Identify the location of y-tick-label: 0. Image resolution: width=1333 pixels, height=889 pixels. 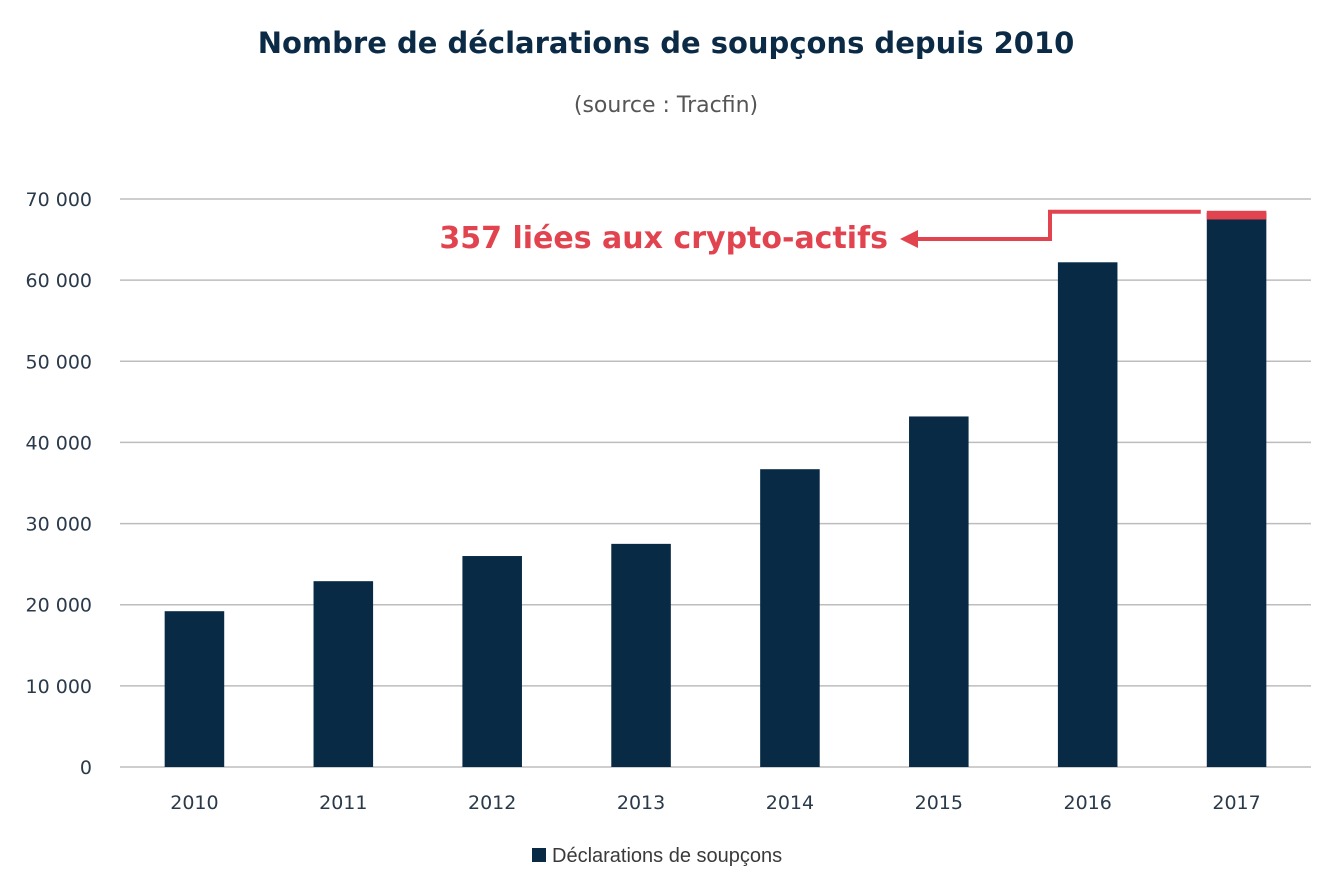
(86, 768).